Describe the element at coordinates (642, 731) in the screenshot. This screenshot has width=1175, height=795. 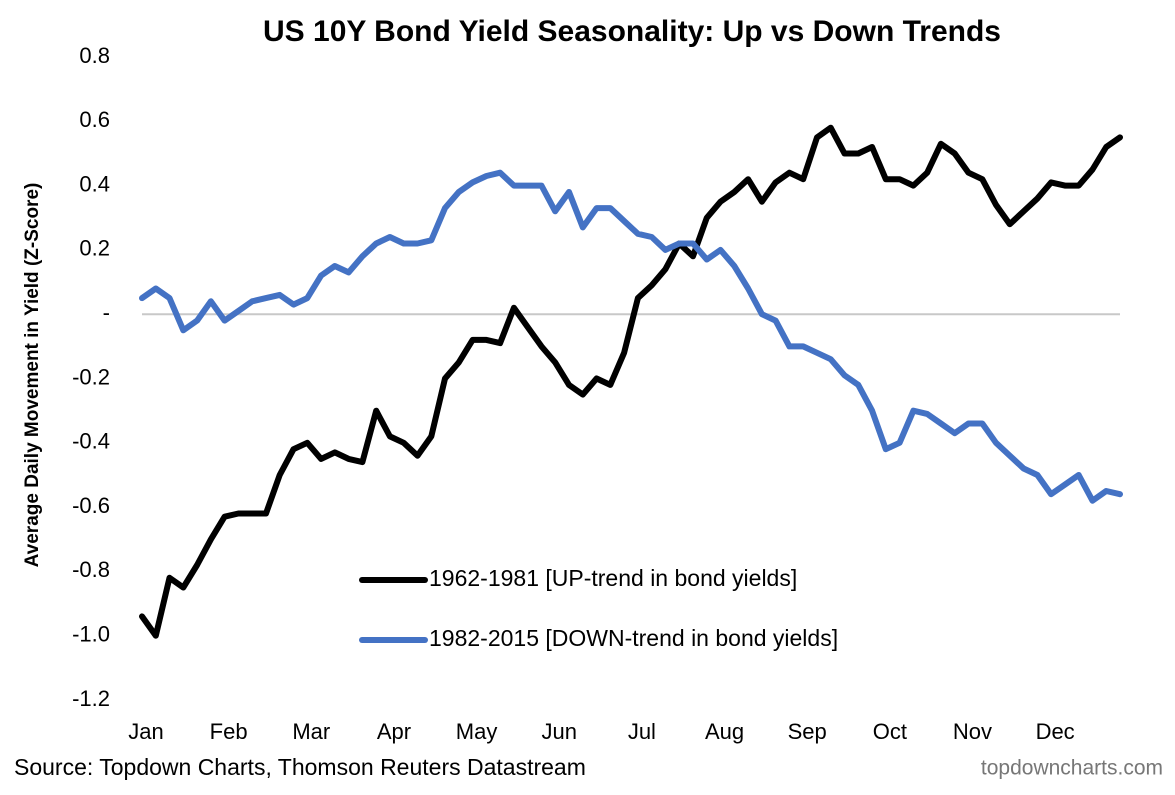
I see `x-tick-label: Jul` at that location.